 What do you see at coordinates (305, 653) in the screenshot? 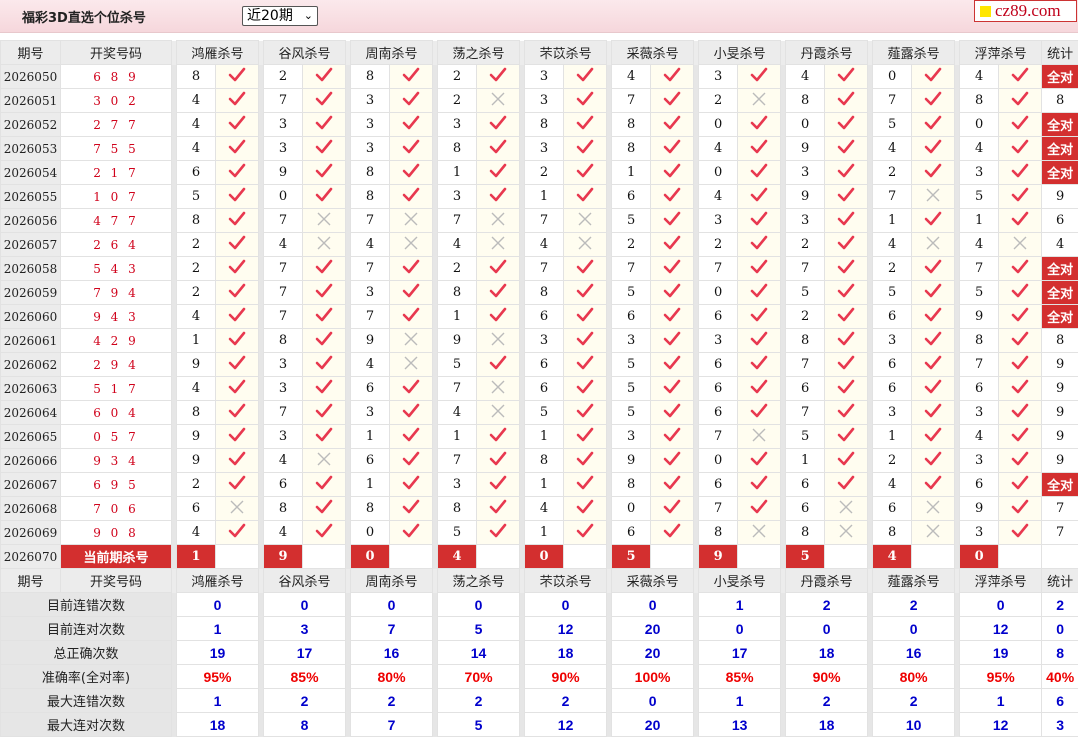
I see `summary-value: 17` at bounding box center [305, 653].